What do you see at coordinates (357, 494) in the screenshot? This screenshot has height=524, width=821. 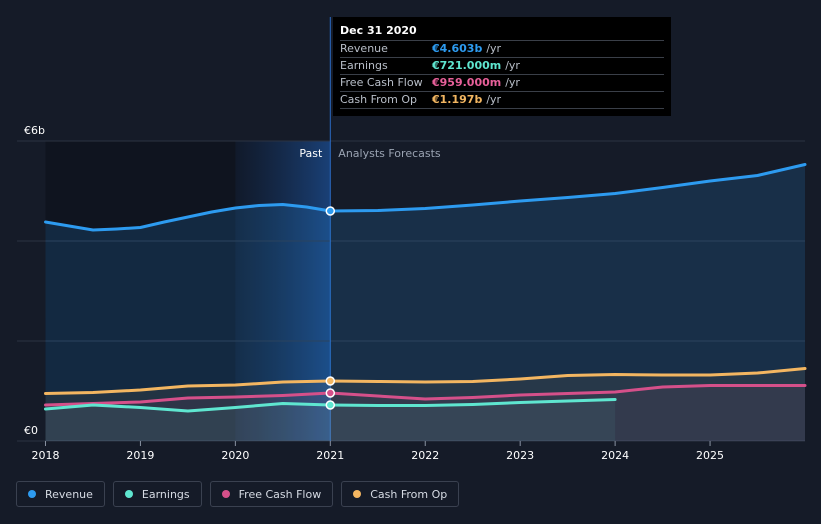 I see `cash-from-op-dot-icon` at bounding box center [357, 494].